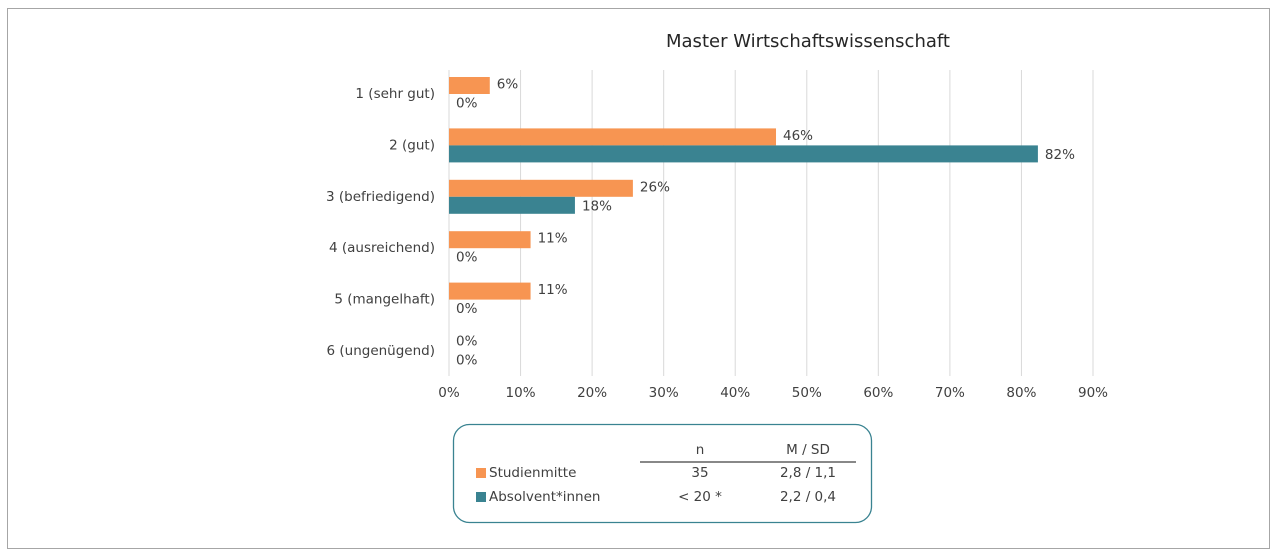 This screenshot has width=1276, height=554. Describe the element at coordinates (1093, 393) in the screenshot. I see `x-tick-label: 90%` at that location.